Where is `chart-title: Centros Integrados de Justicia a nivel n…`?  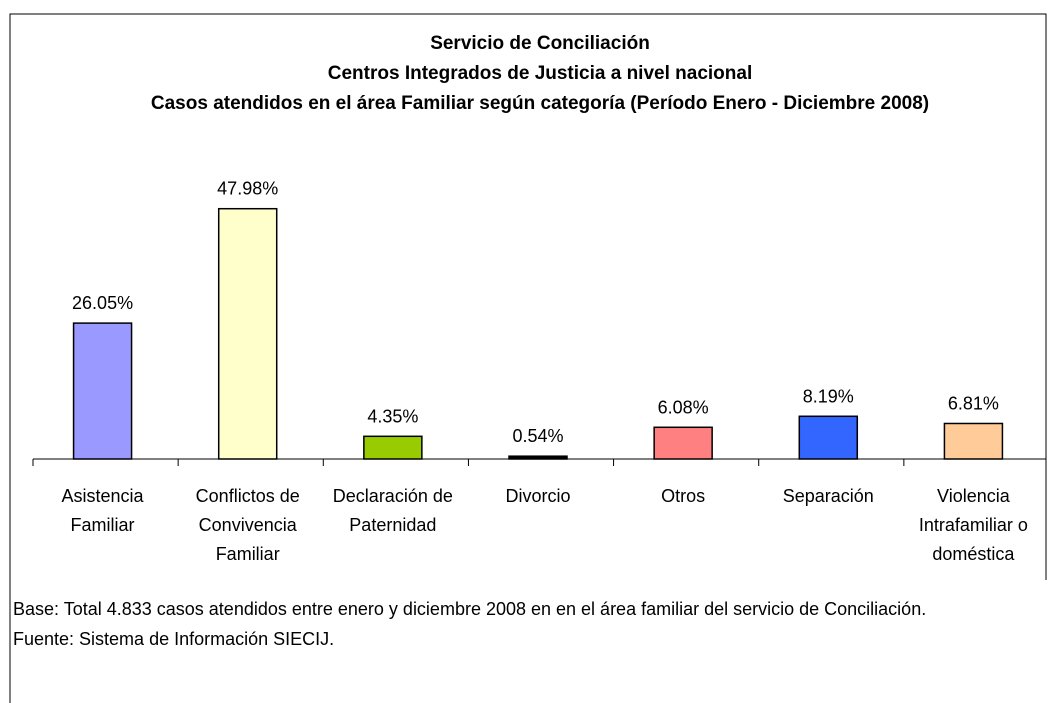 chart-title: Centros Integrados de Justicia a nivel n… is located at coordinates (540, 73).